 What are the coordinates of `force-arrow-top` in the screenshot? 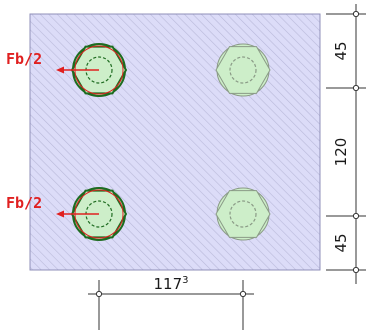 It's located at (77, 70).